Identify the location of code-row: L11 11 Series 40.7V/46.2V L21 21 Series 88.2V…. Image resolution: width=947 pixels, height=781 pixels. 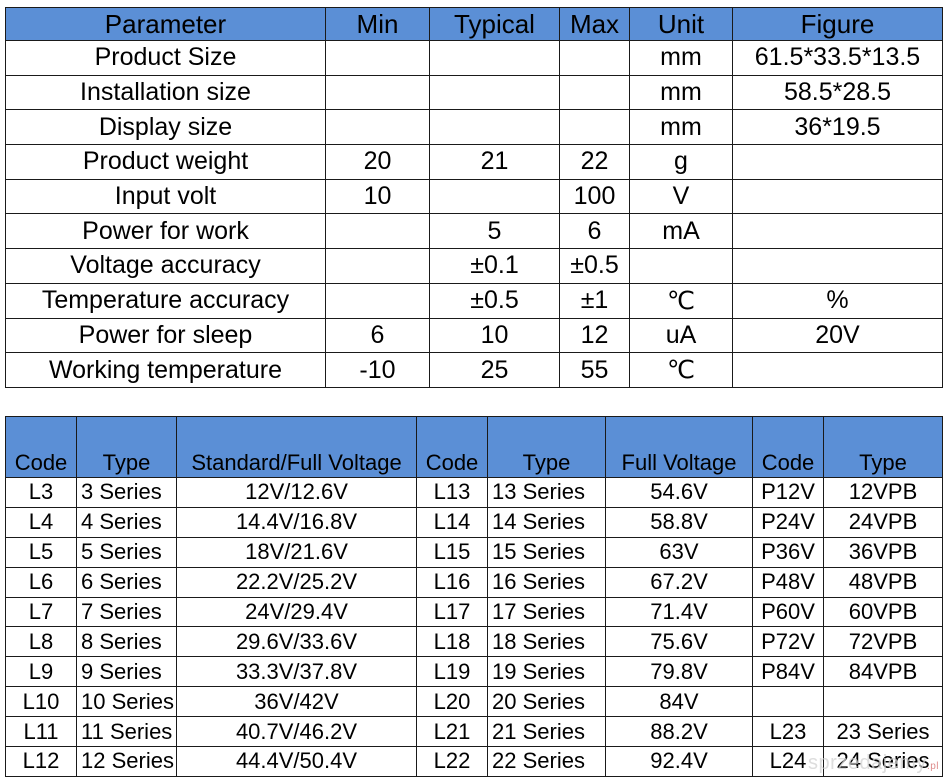
(474, 732).